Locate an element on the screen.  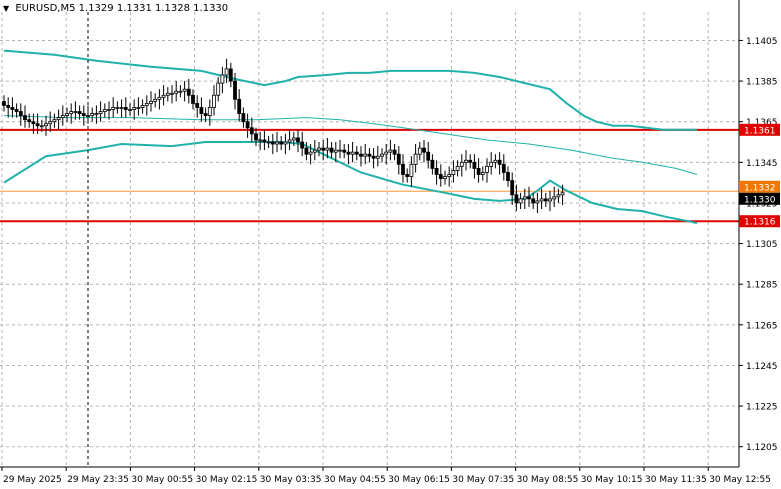
price-tick-label: 1.1265 is located at coordinates (762, 326).